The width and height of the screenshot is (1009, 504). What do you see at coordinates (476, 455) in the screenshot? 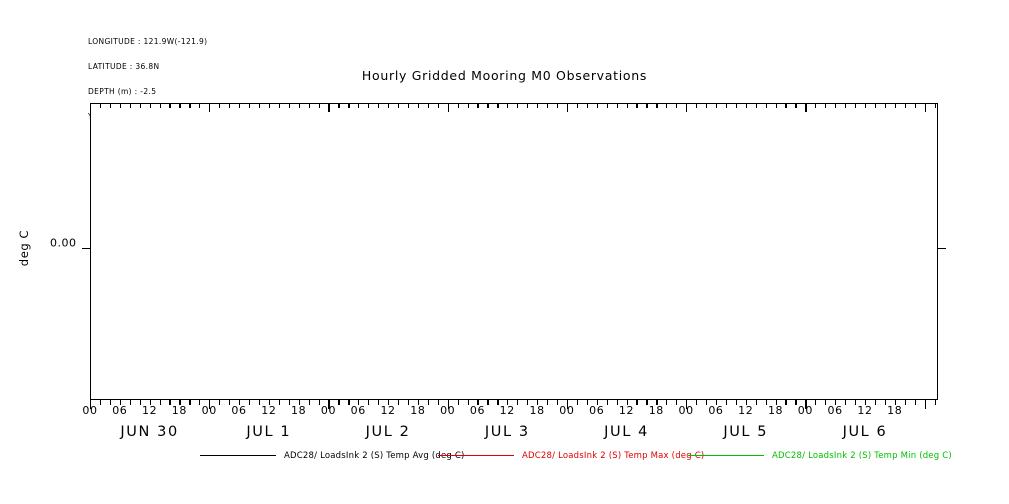
I see `legend-line-swatch` at bounding box center [476, 455].